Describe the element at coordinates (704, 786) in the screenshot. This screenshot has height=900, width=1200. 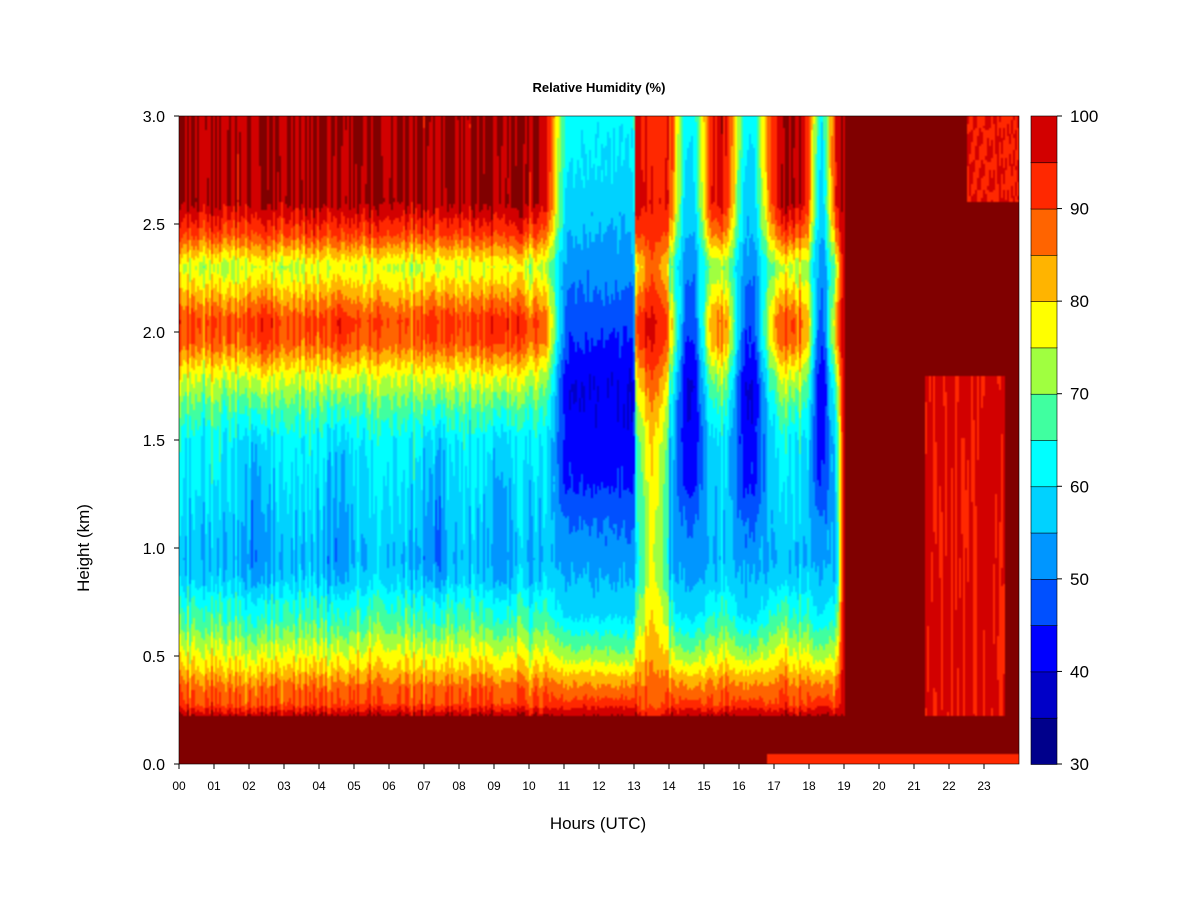
I see `x-tick-label: 15` at that location.